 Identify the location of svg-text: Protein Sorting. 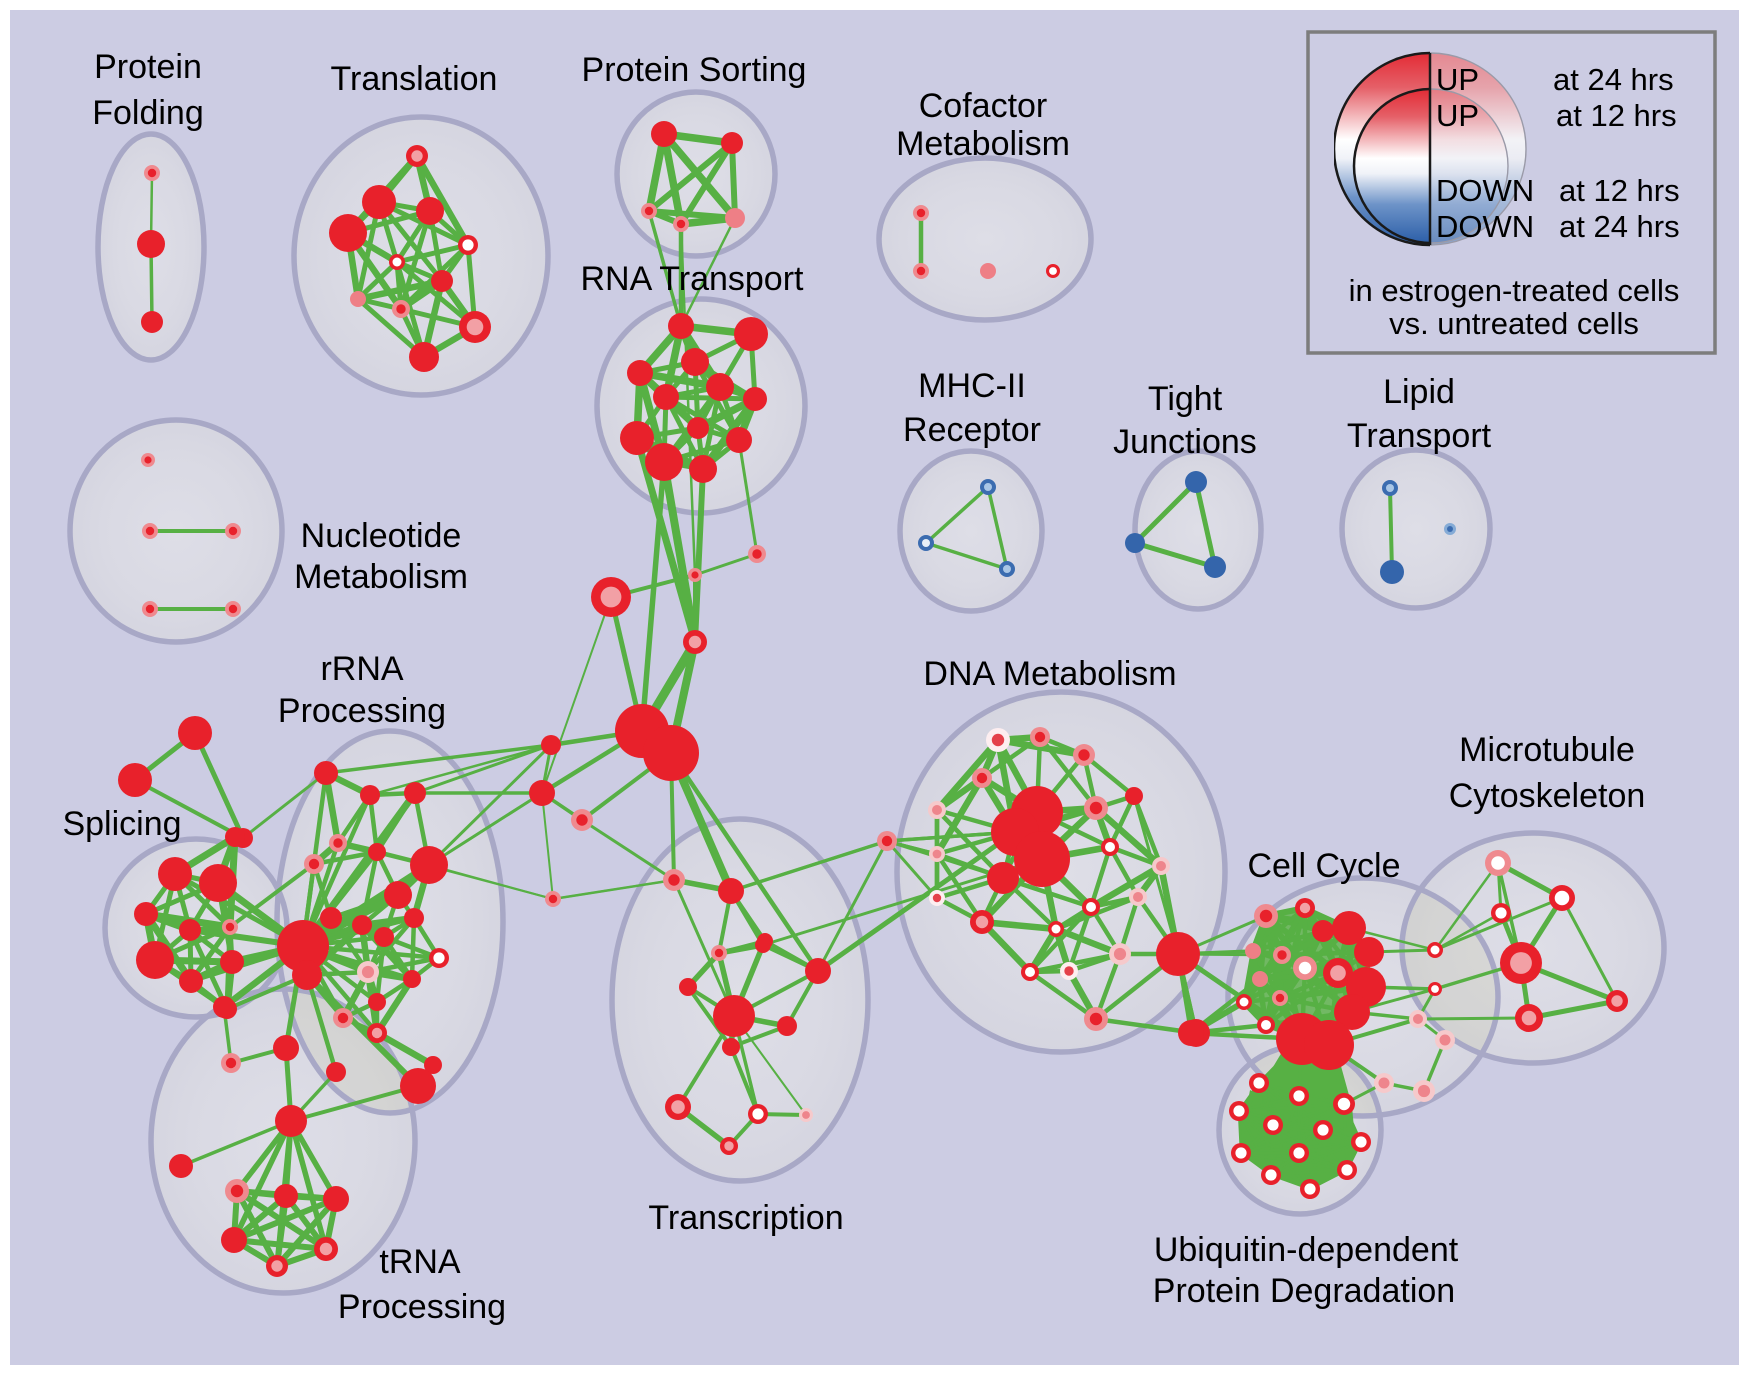
(694, 70).